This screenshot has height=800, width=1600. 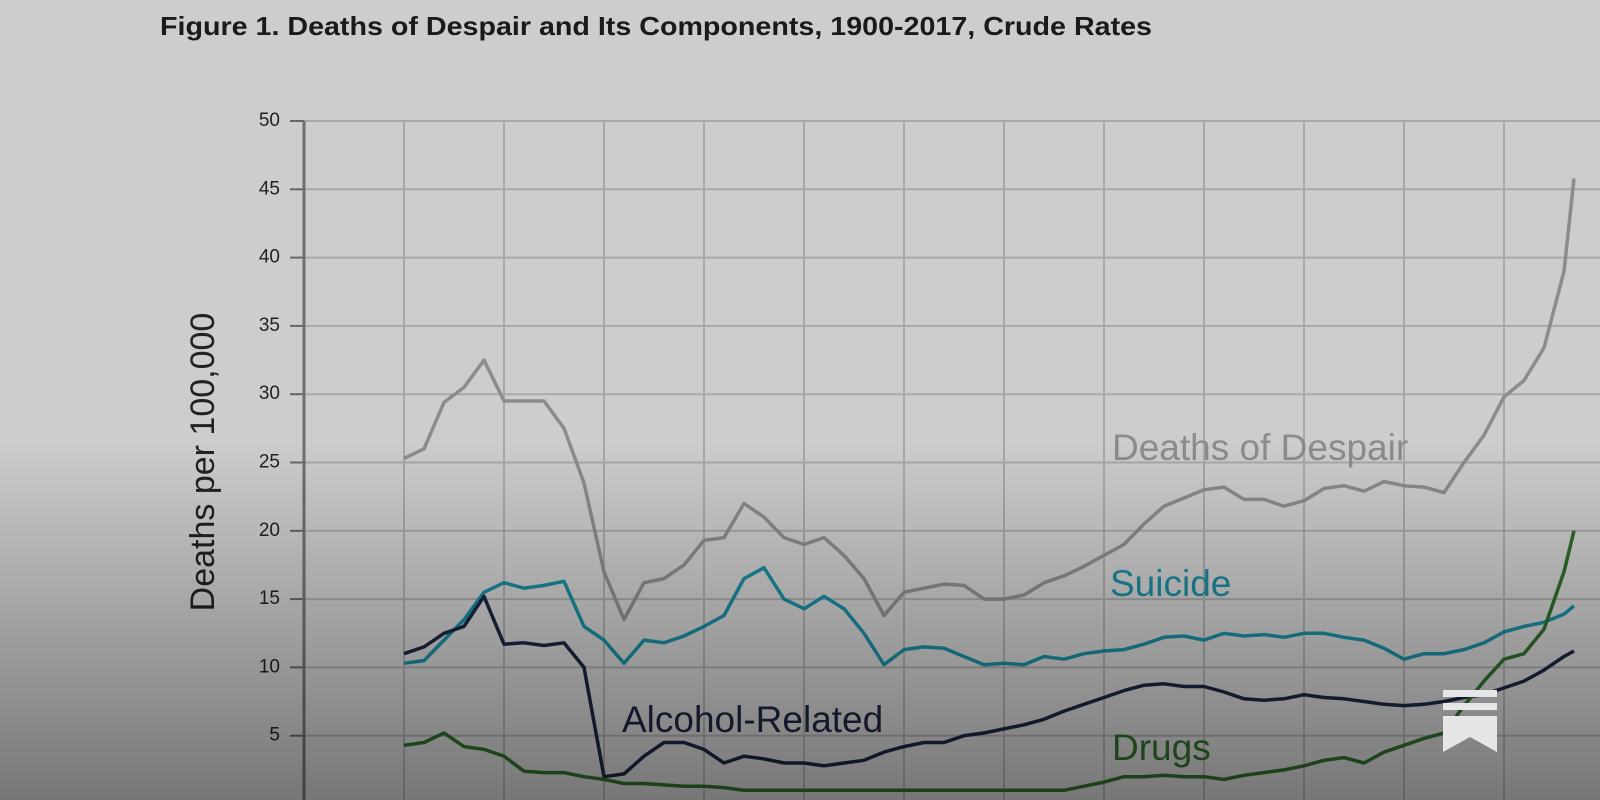 What do you see at coordinates (269, 120) in the screenshot?
I see `y-tick-label: 50` at bounding box center [269, 120].